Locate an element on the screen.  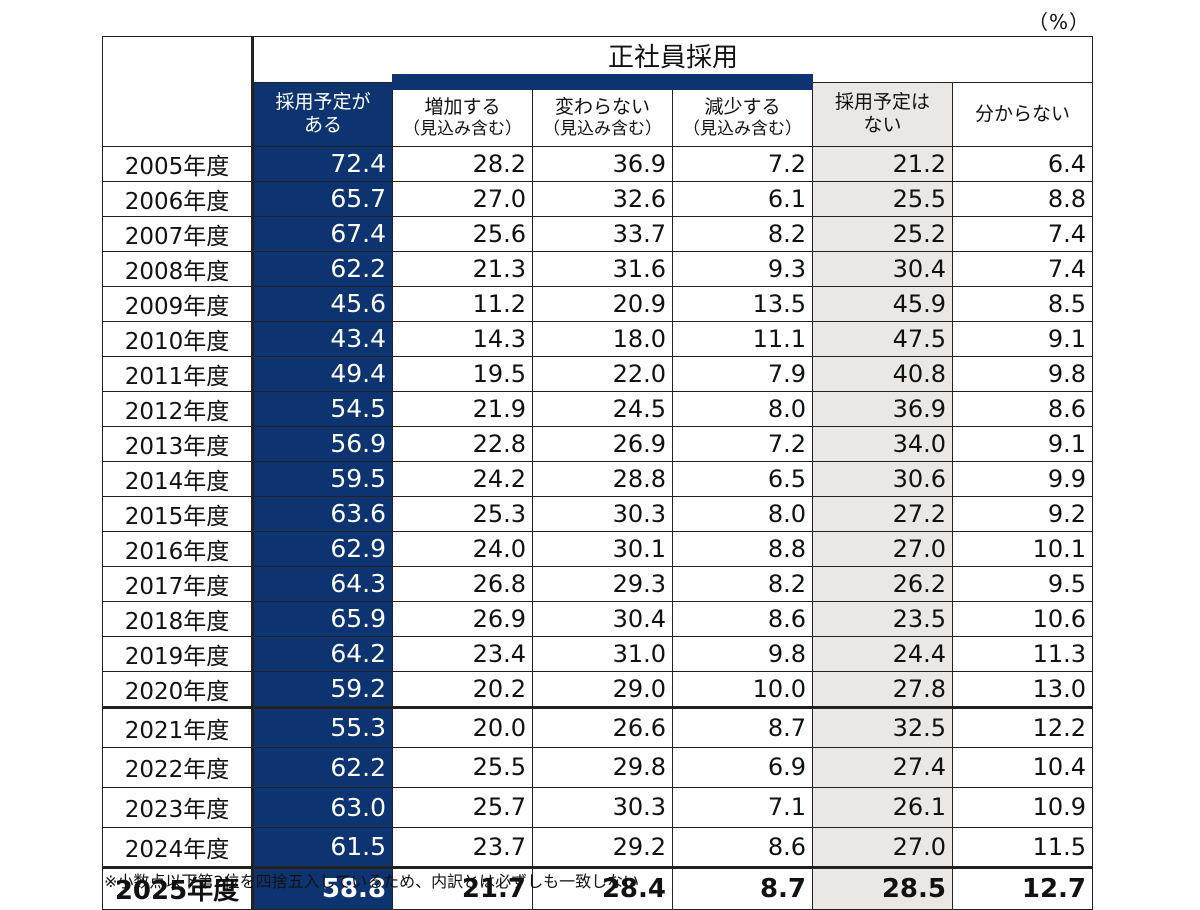
table-row: 2011年度 49.4 19.5 22.0 7.9 40.8 9.8 is located at coordinates (598, 373).